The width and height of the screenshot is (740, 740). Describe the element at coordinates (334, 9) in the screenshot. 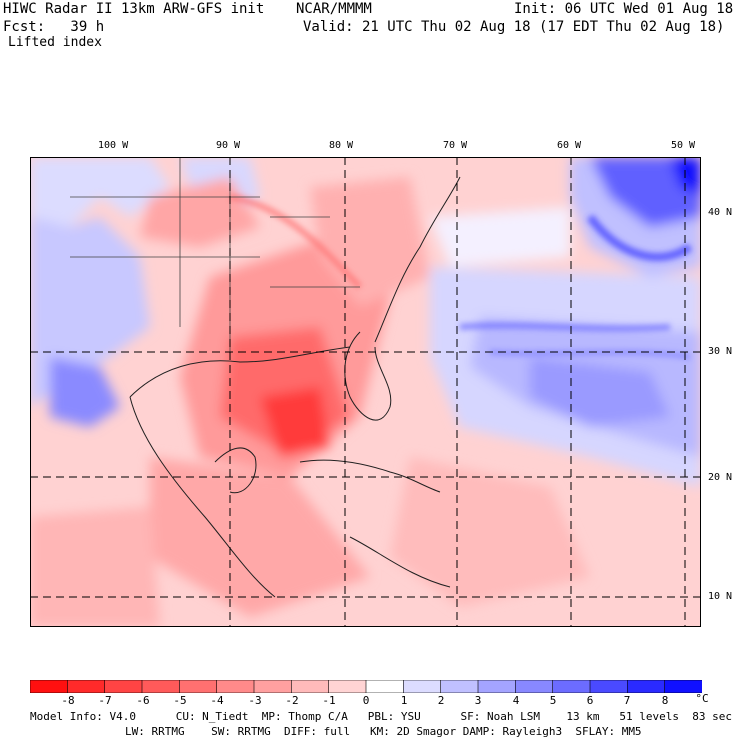

I see `center-label: NCAR/MMMM` at that location.